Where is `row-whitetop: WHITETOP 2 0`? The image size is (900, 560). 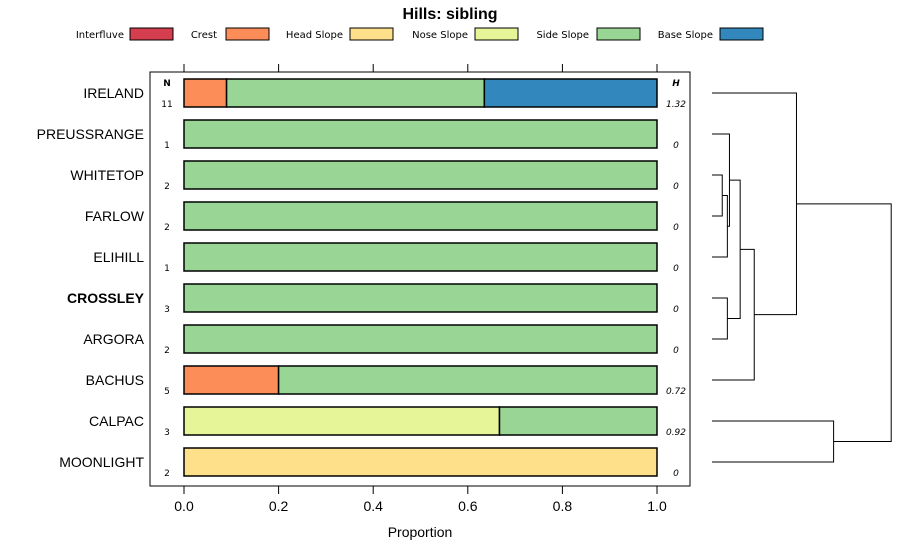 row-whitetop: WHITETOP 2 0 is located at coordinates (374, 176).